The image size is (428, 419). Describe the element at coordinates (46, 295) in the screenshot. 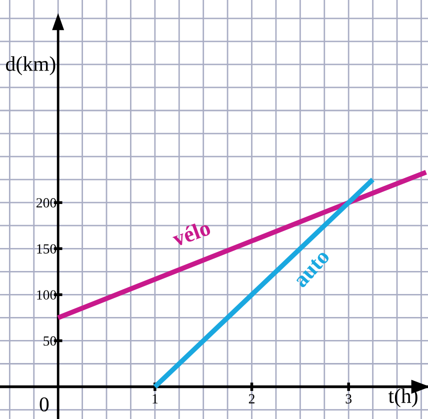

I see `y-tick-label: 100` at that location.